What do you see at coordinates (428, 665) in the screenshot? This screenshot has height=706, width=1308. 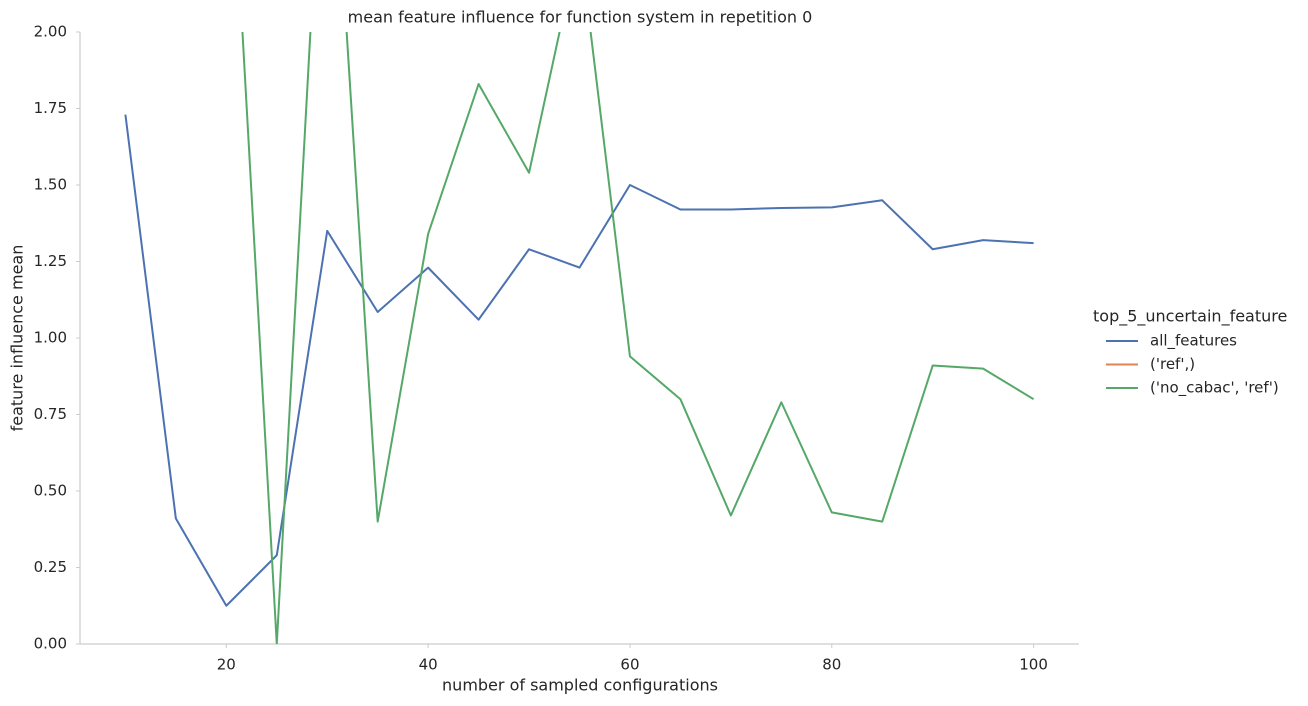 I see `x-tick-label: 40` at bounding box center [428, 665].